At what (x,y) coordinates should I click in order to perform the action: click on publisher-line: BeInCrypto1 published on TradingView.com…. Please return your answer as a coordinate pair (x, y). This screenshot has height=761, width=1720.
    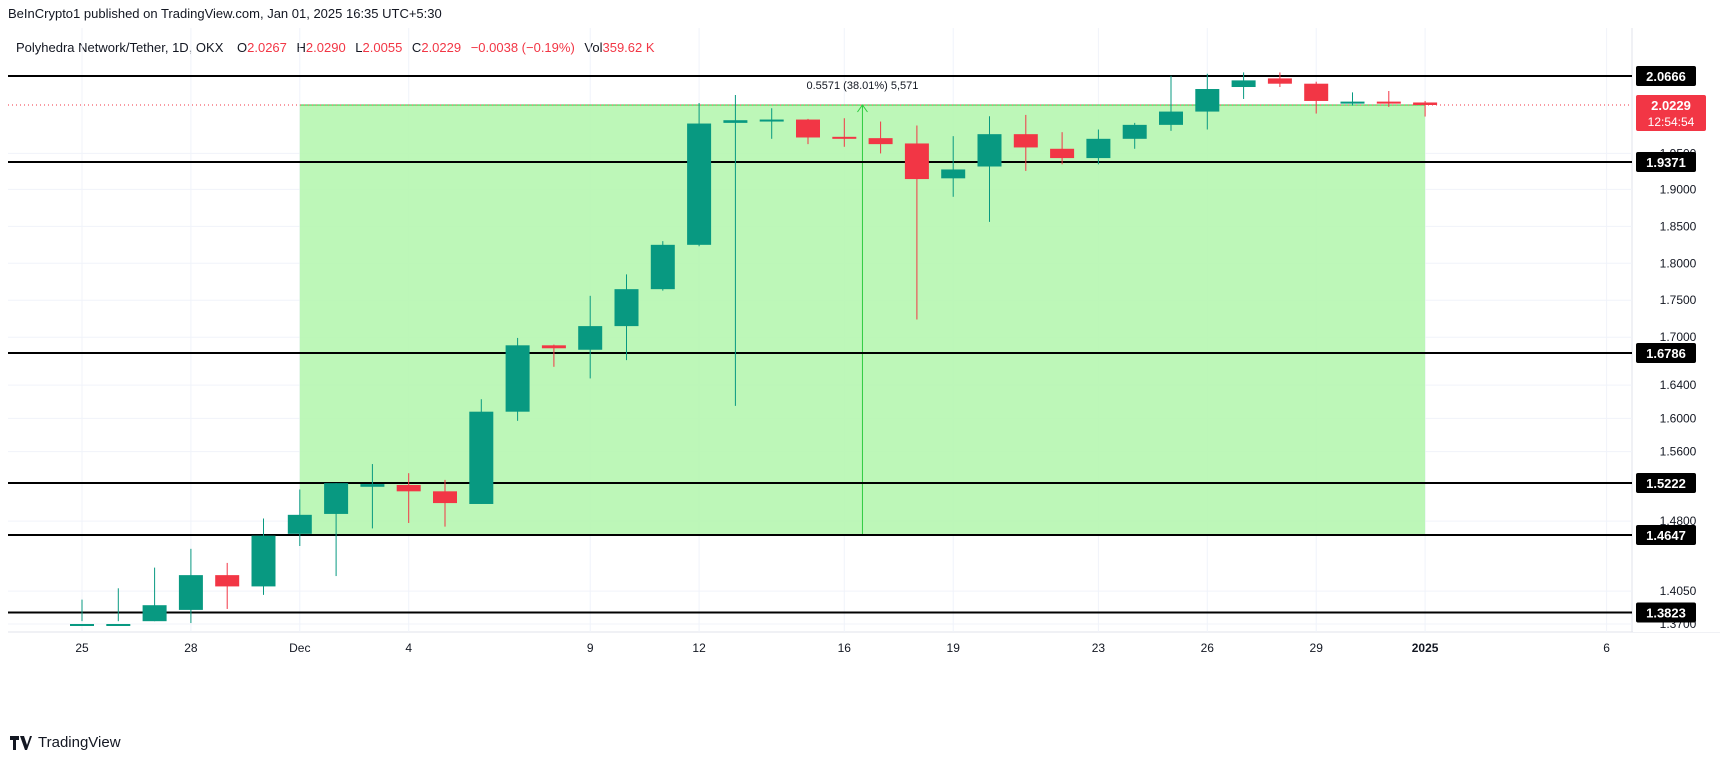
    Looking at the image, I should click on (225, 13).